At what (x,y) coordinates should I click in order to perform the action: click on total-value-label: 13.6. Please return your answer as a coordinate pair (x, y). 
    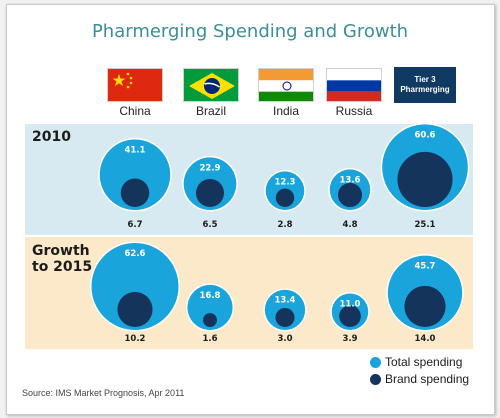
    Looking at the image, I should click on (350, 180).